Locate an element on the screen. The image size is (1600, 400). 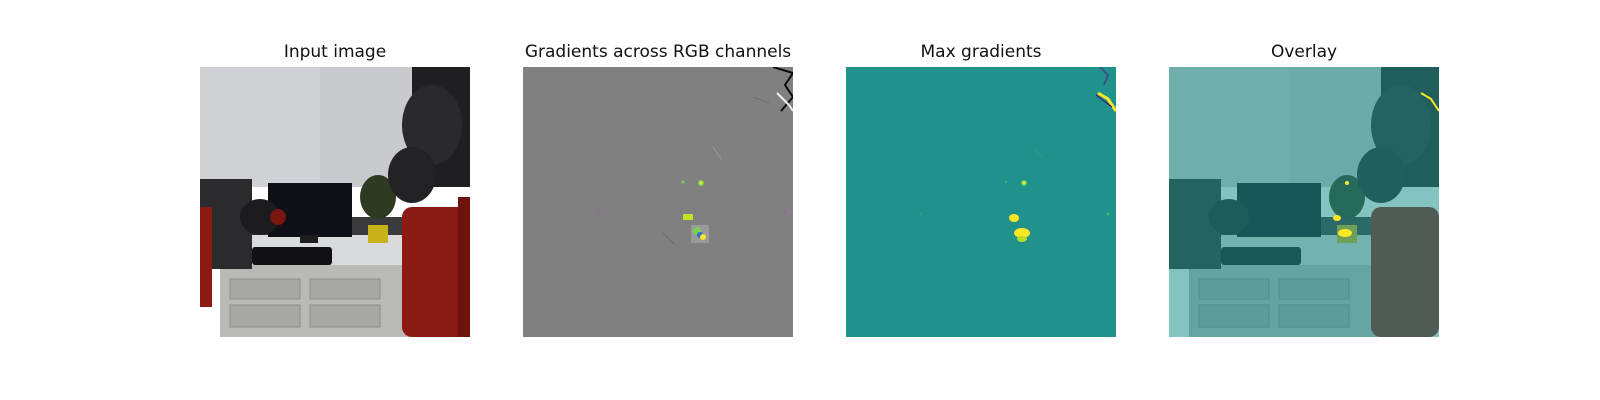
overlay-image is located at coordinates (1304, 202).